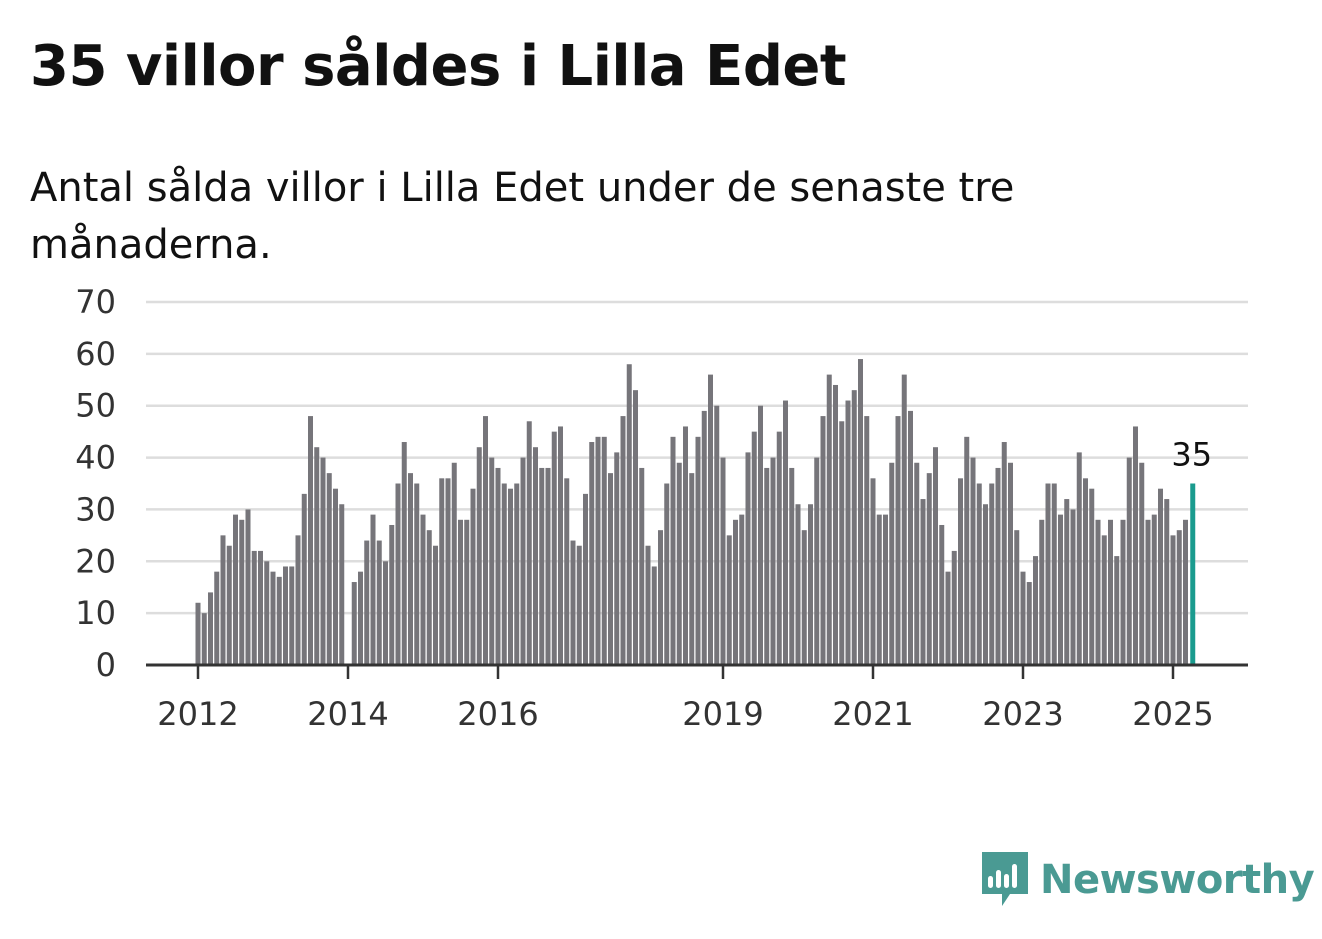 The width and height of the screenshot is (1322, 939). What do you see at coordinates (1005, 879) in the screenshot?
I see `newsworthy-logo-icon` at bounding box center [1005, 879].